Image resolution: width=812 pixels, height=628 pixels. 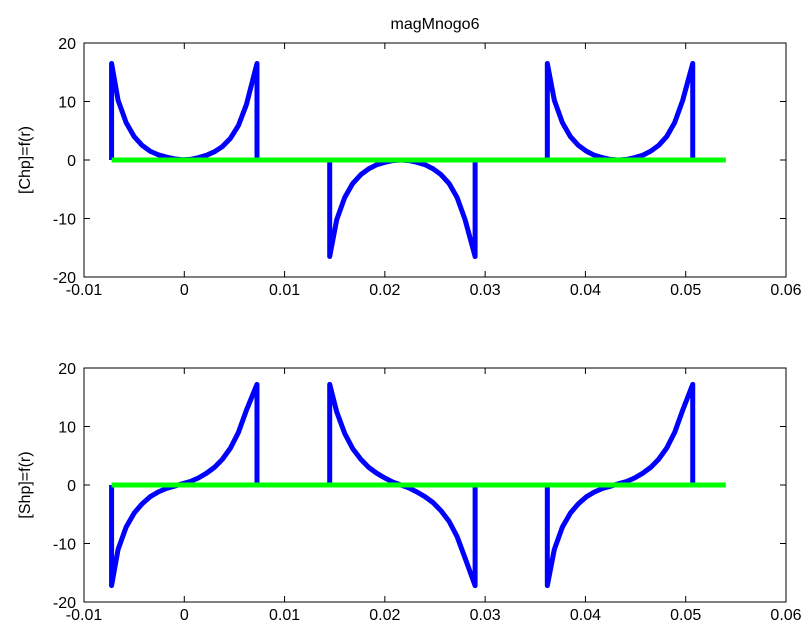 I want to click on y-axis-label: [Chp]=f(r), so click(x=25, y=160).